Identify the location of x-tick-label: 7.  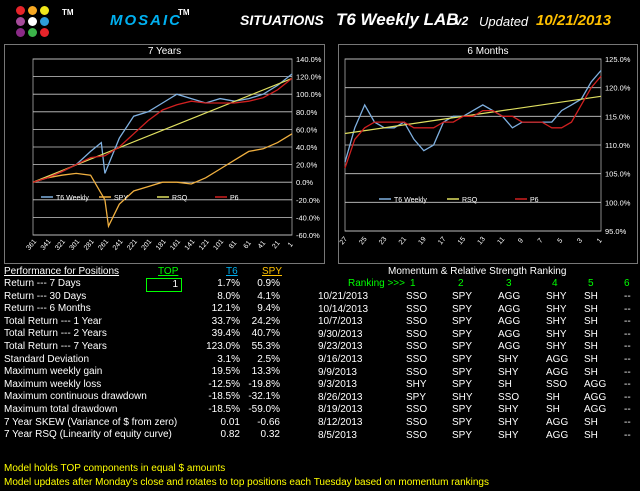
(541, 241).